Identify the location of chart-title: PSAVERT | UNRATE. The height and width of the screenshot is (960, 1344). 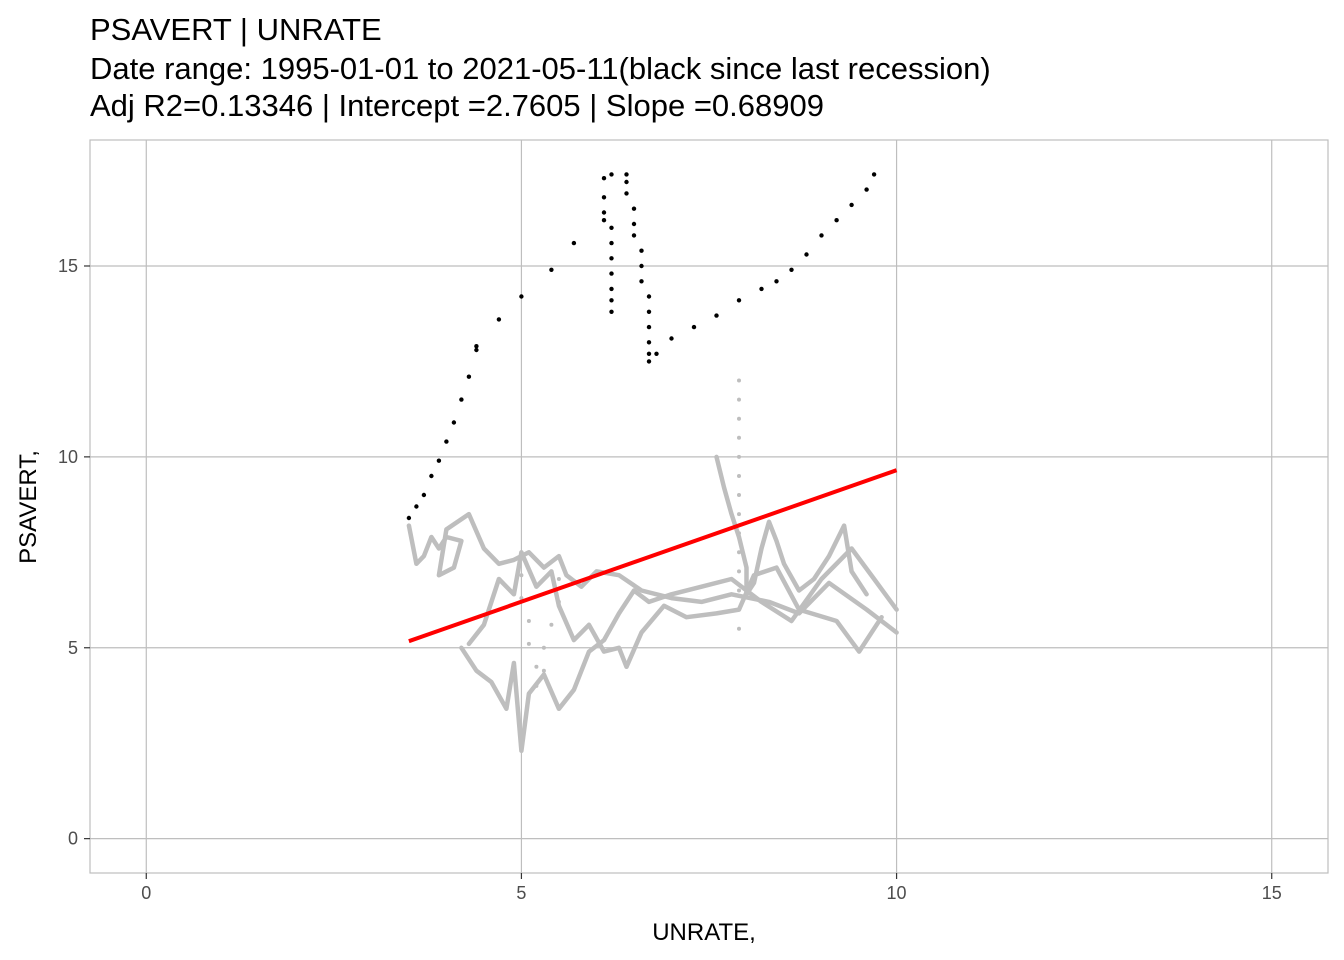
(236, 29).